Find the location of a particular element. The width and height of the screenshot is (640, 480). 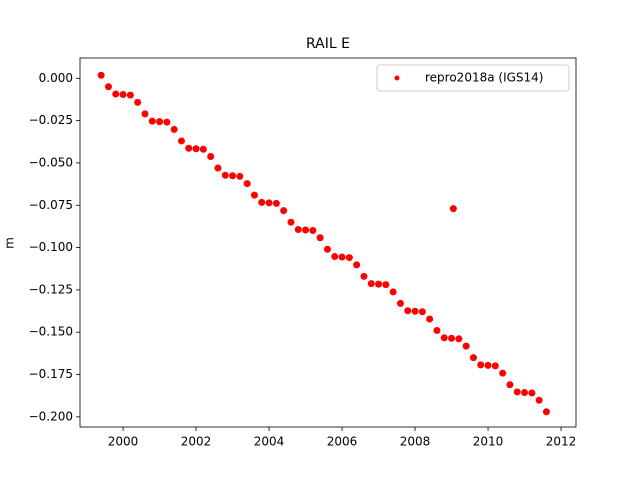

x-tick-label: 2006 is located at coordinates (342, 442).